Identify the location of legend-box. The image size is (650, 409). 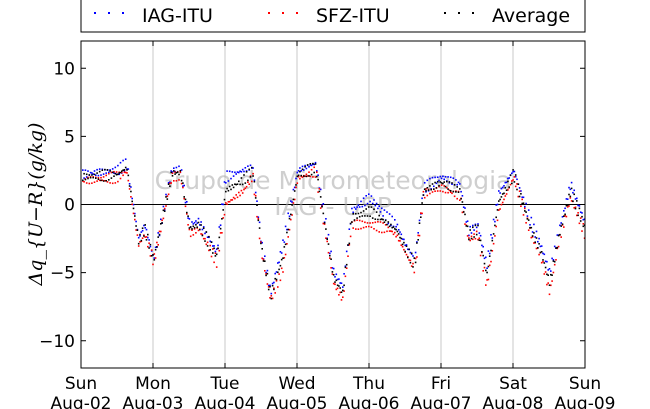
(333, 16).